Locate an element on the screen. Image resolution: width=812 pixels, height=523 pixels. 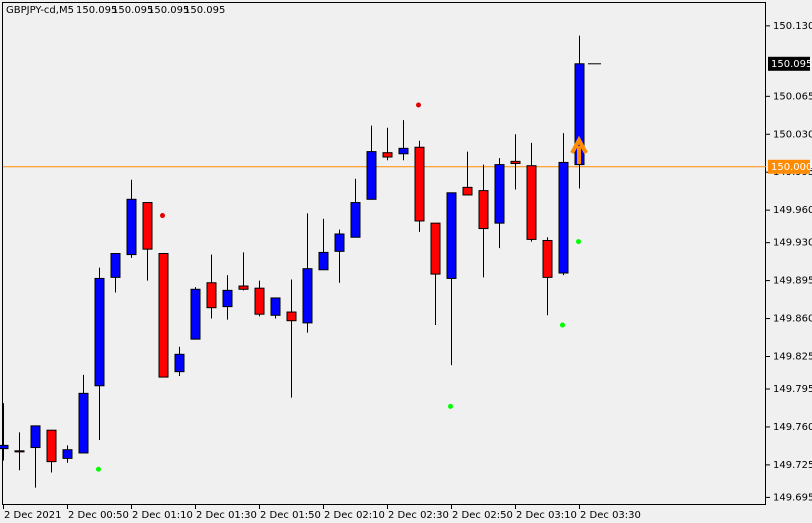
x-tick-label: 2 Dec 2021 is located at coordinates (33, 515).